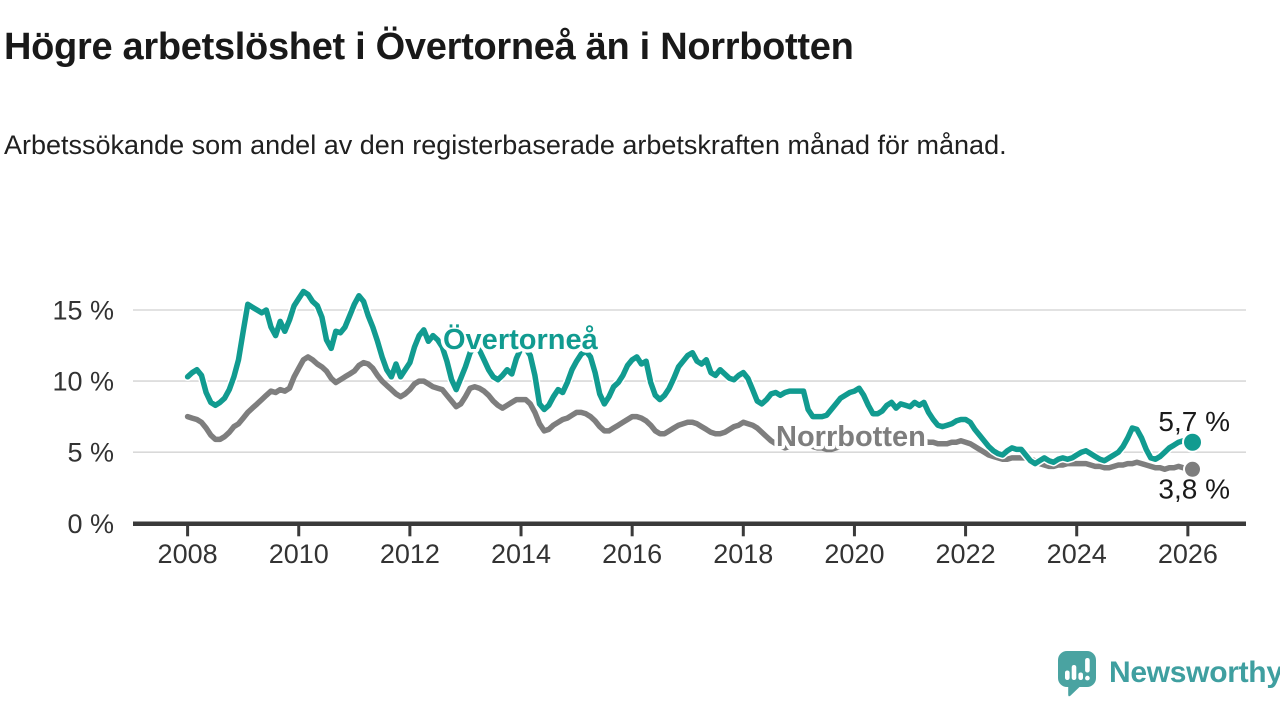  Describe the element at coordinates (83, 417) in the screenshot. I see `y-axis-tick-labels: 0 % 5 % 10 % 15 %` at that location.